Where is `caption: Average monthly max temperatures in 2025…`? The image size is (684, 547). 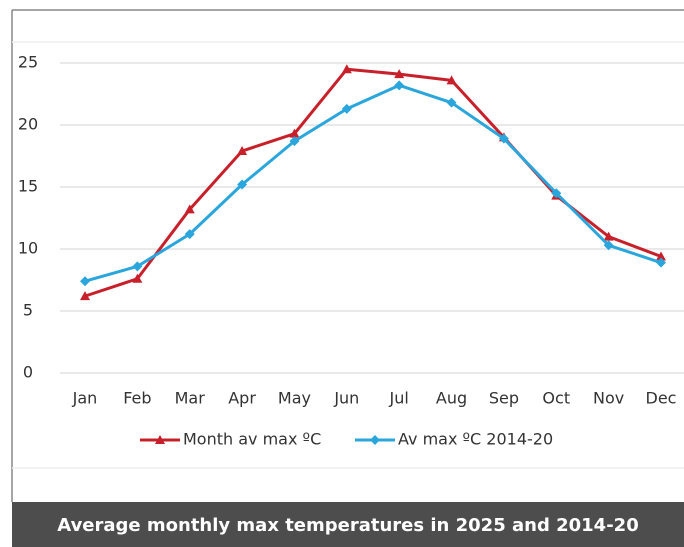
caption: Average monthly max temperatures in 2025… is located at coordinates (347, 525).